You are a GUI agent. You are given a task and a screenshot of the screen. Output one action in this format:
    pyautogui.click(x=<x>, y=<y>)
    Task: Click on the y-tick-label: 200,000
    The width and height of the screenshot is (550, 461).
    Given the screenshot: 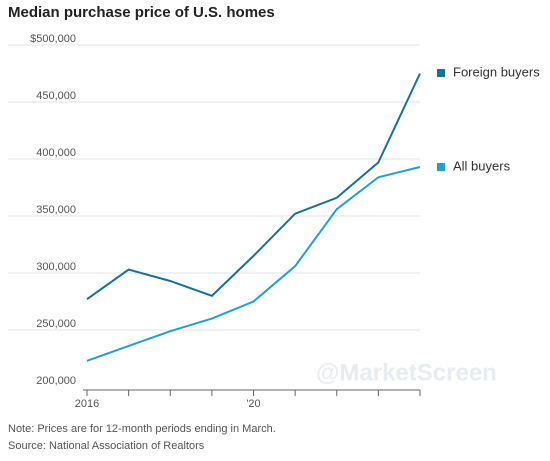 What is the action you would take?
    pyautogui.click(x=56, y=381)
    